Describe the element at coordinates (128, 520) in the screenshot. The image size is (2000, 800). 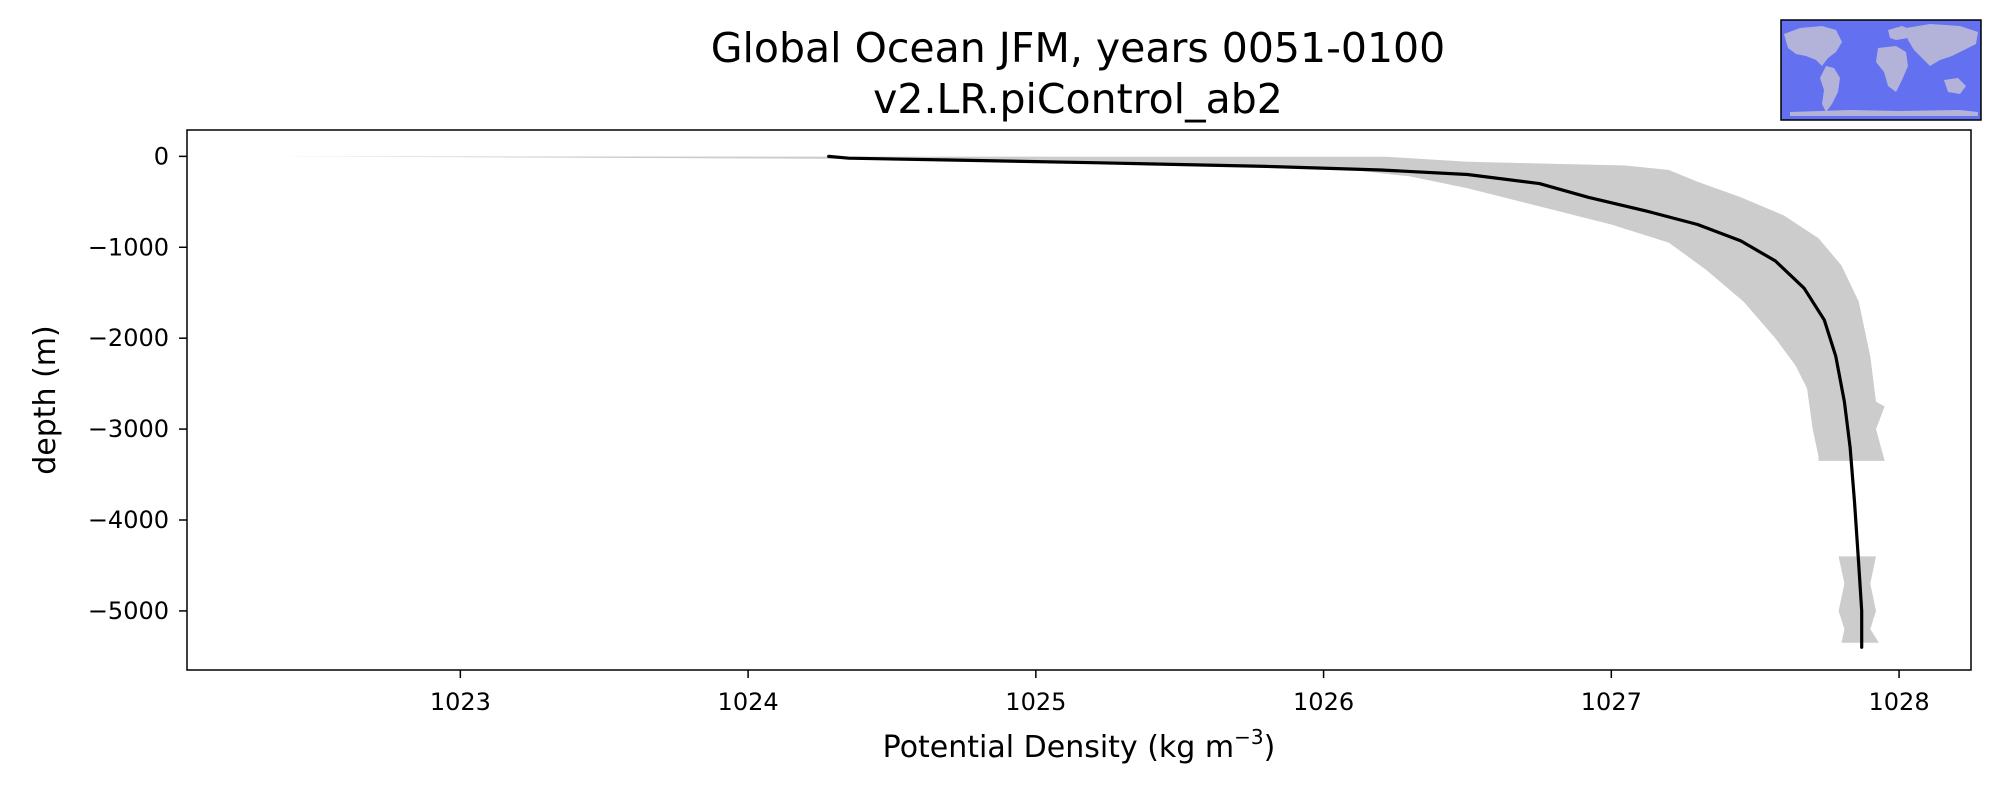
I see `y-tick-label: −4000` at that location.